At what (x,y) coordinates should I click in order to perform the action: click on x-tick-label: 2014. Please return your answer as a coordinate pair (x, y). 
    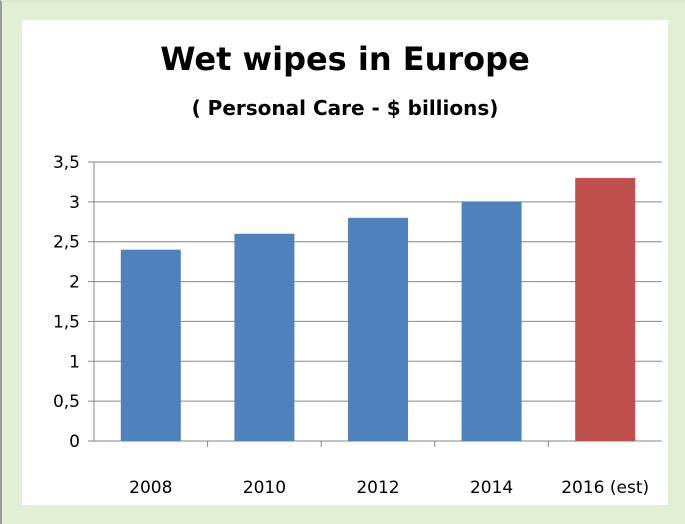
    Looking at the image, I should click on (491, 488).